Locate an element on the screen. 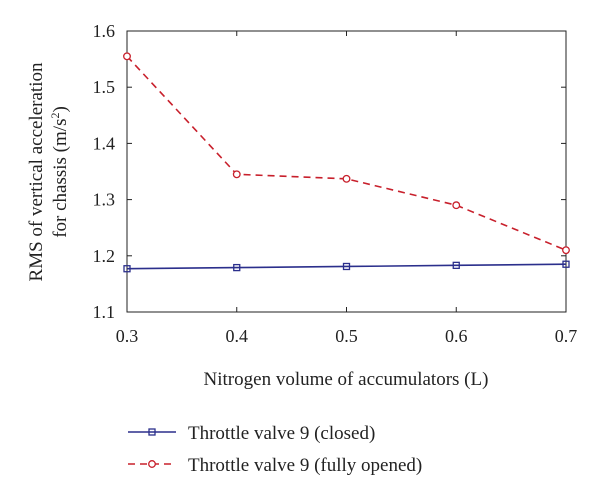  y-axis-label-line2: for chassis (m/s2) is located at coordinates (59, 172).